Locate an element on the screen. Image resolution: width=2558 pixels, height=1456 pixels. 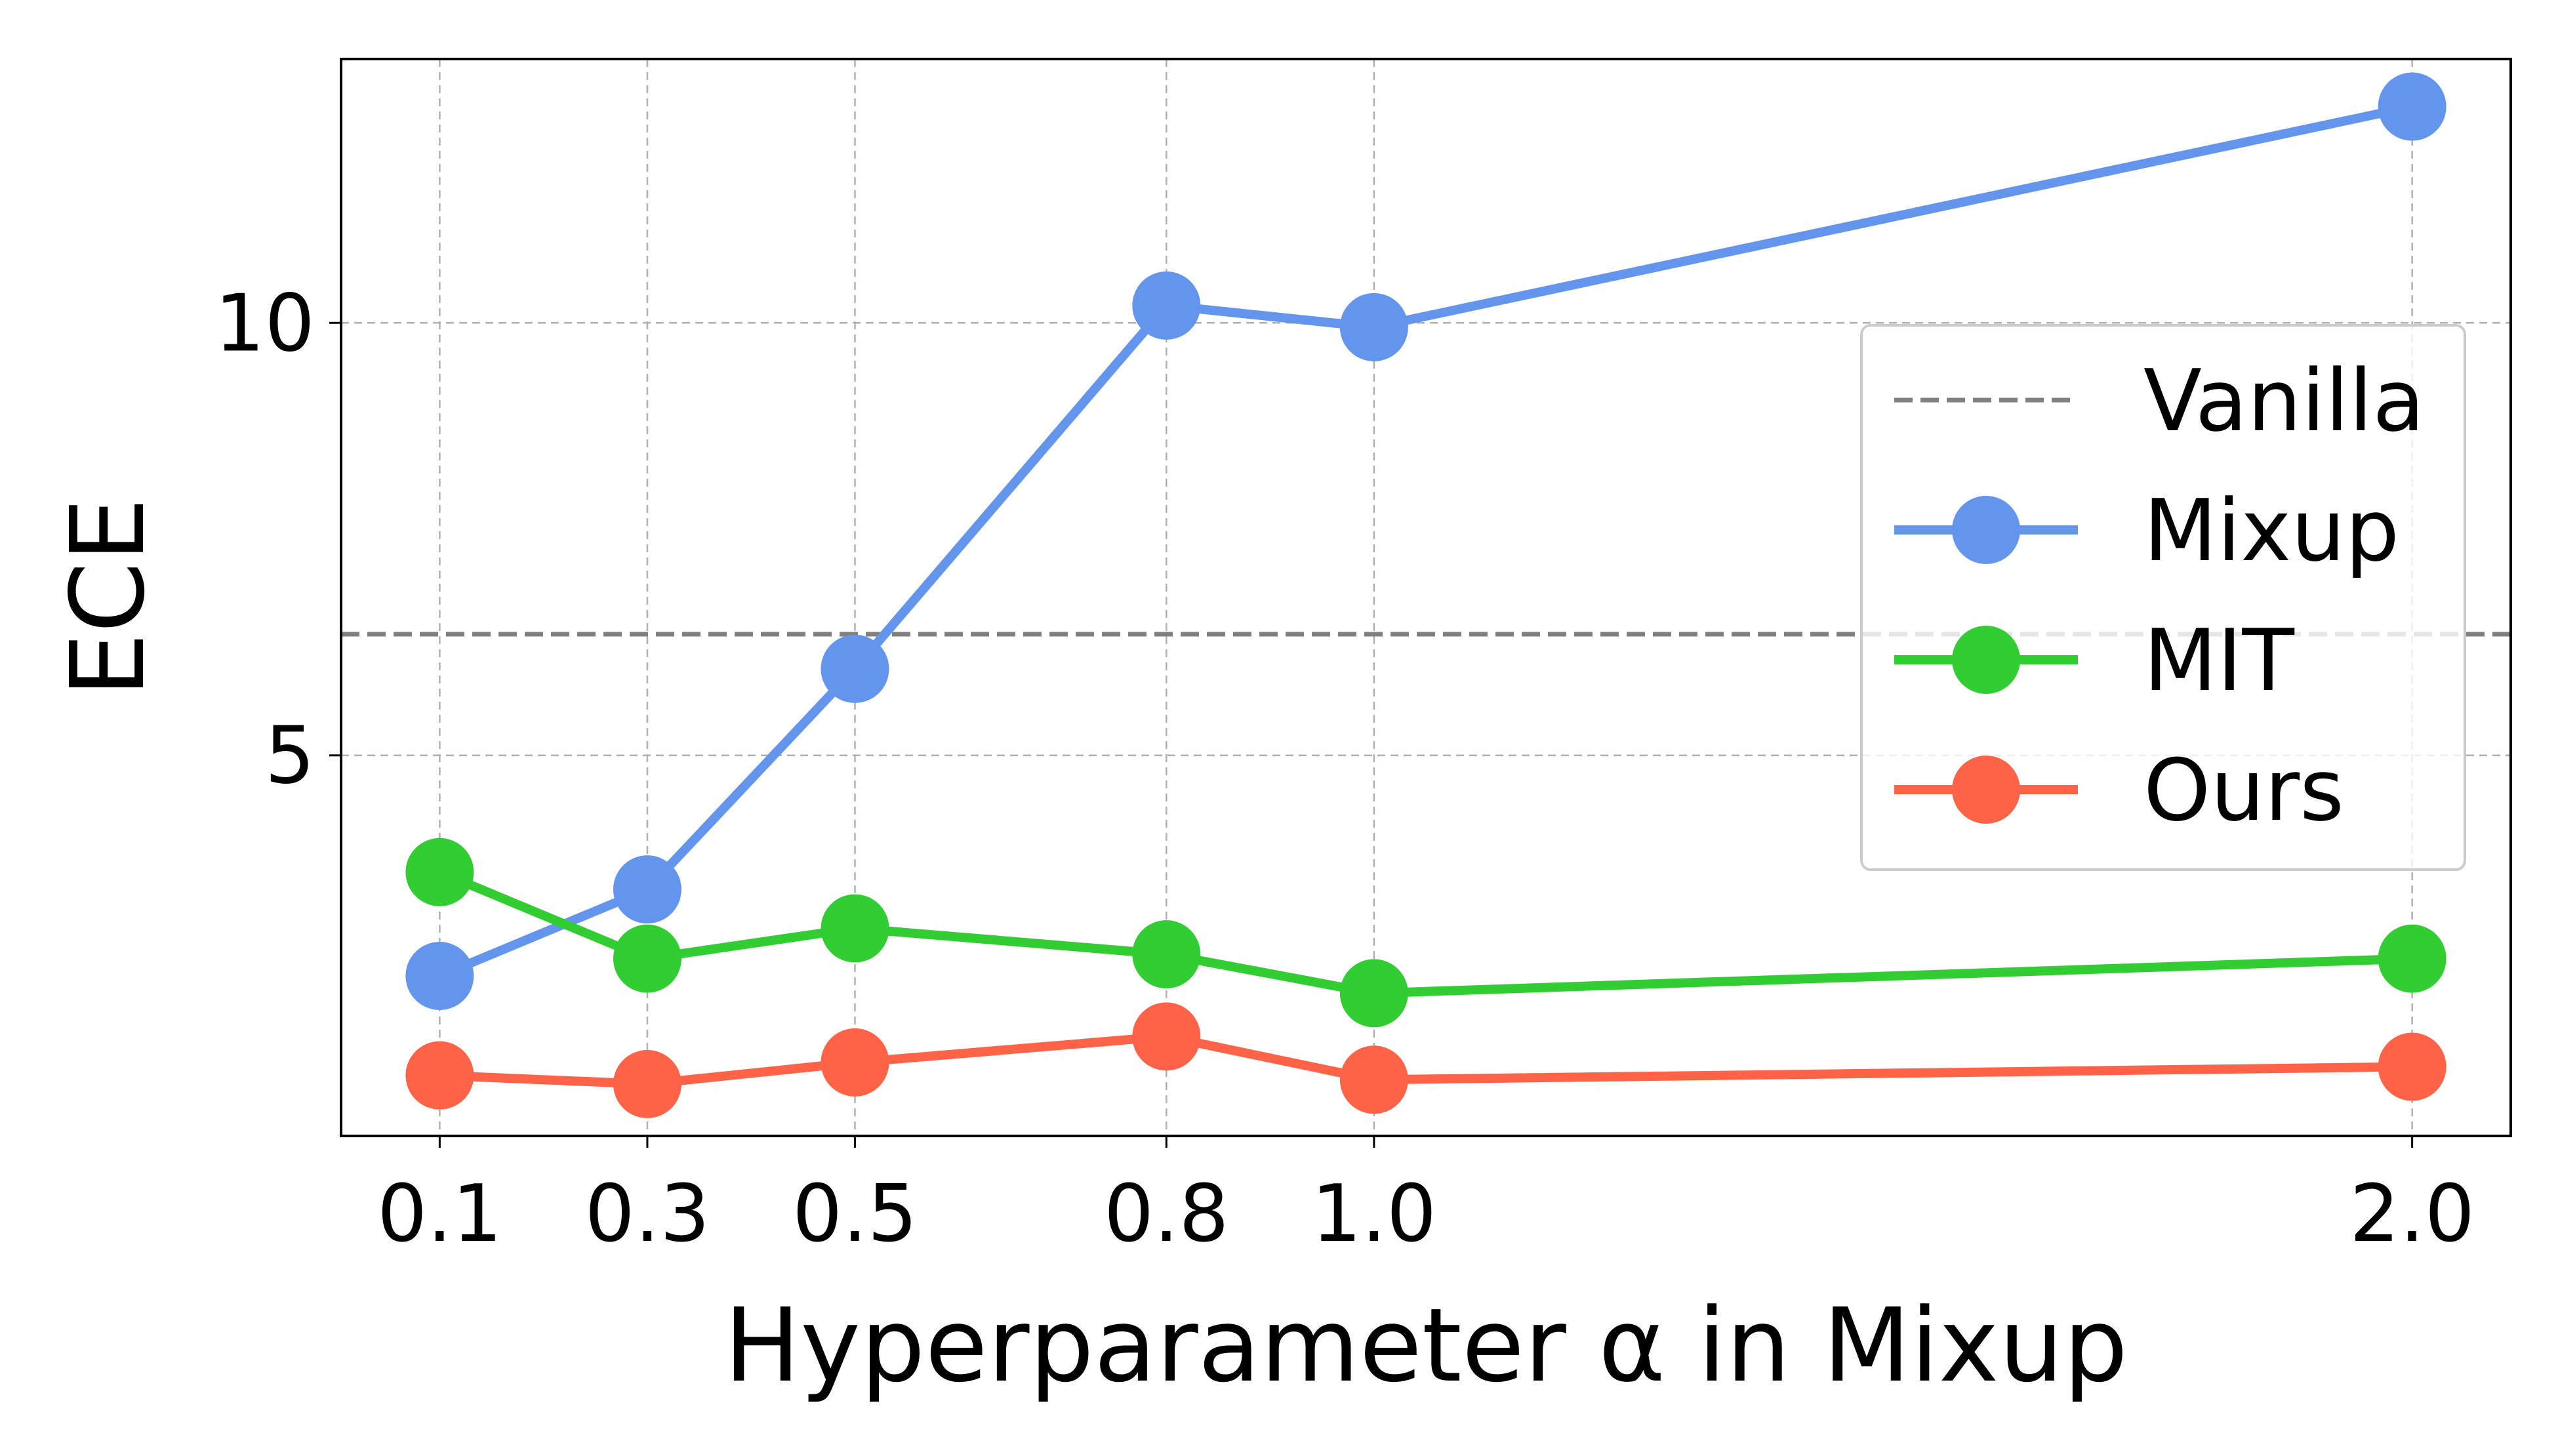
legend-mixup-swatch-marker is located at coordinates (1986, 530).